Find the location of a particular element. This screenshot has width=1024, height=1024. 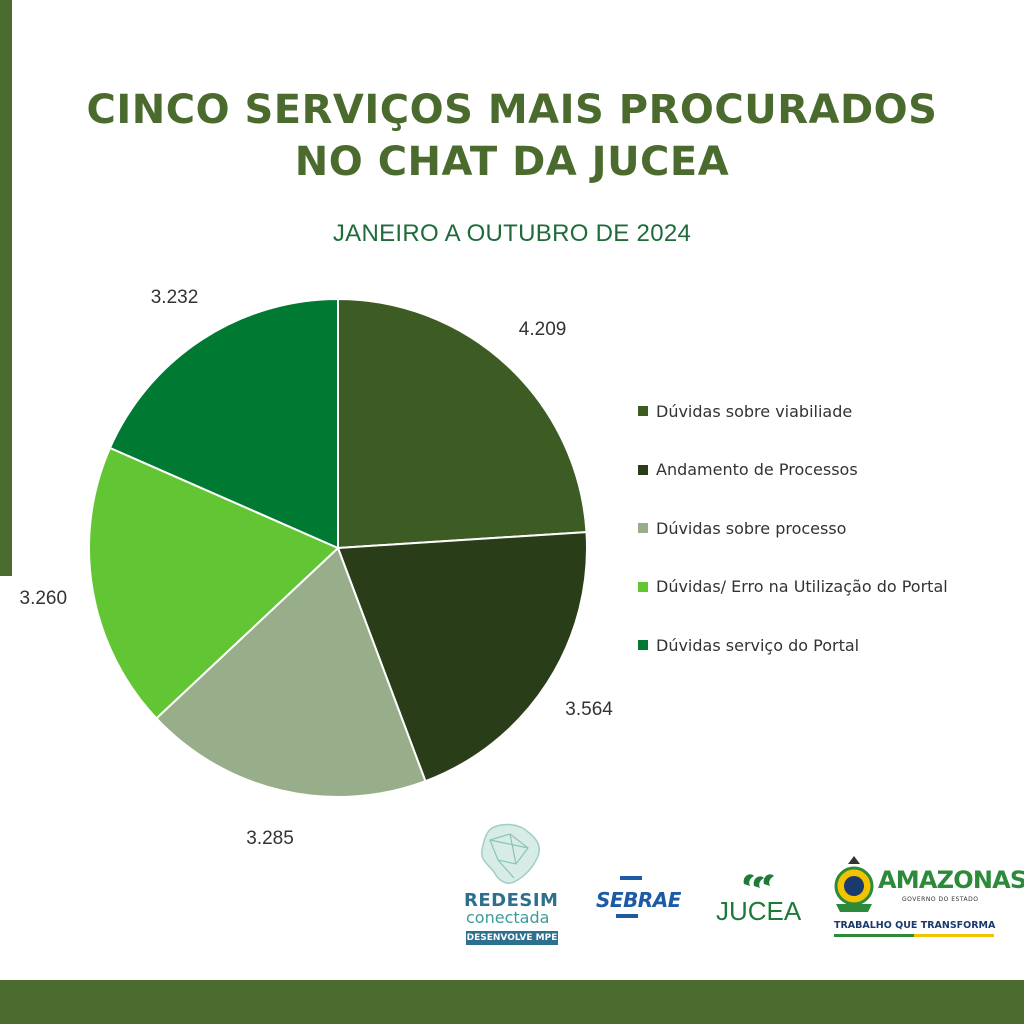

amazonas-government-text: GOVERNO DO ESTADO is located at coordinates (940, 899).